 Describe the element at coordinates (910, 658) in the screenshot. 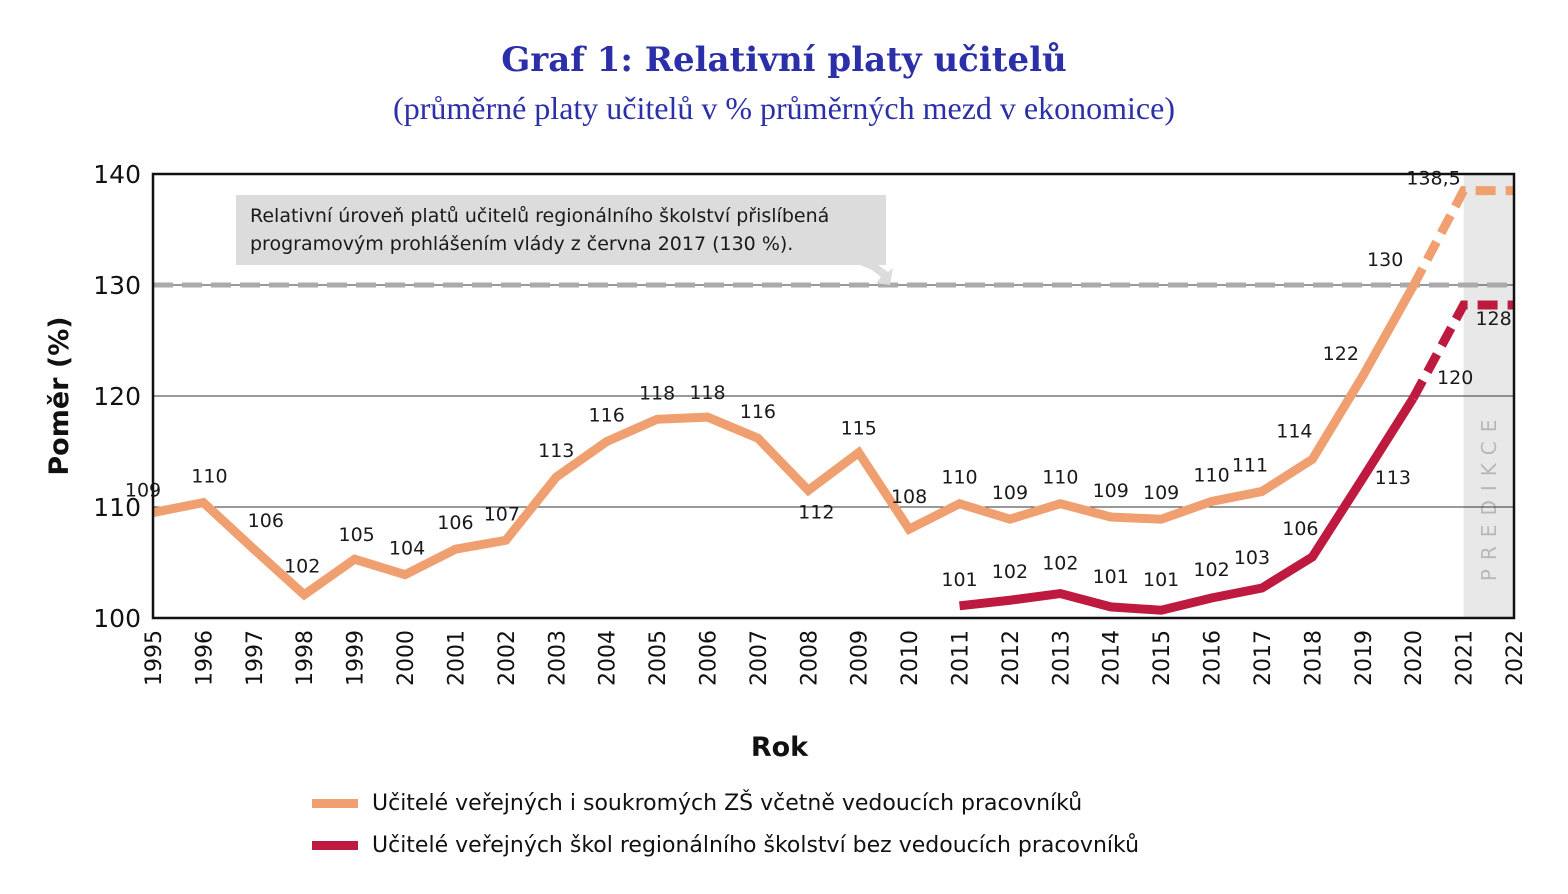

I see `x-tick-label: 2010` at that location.